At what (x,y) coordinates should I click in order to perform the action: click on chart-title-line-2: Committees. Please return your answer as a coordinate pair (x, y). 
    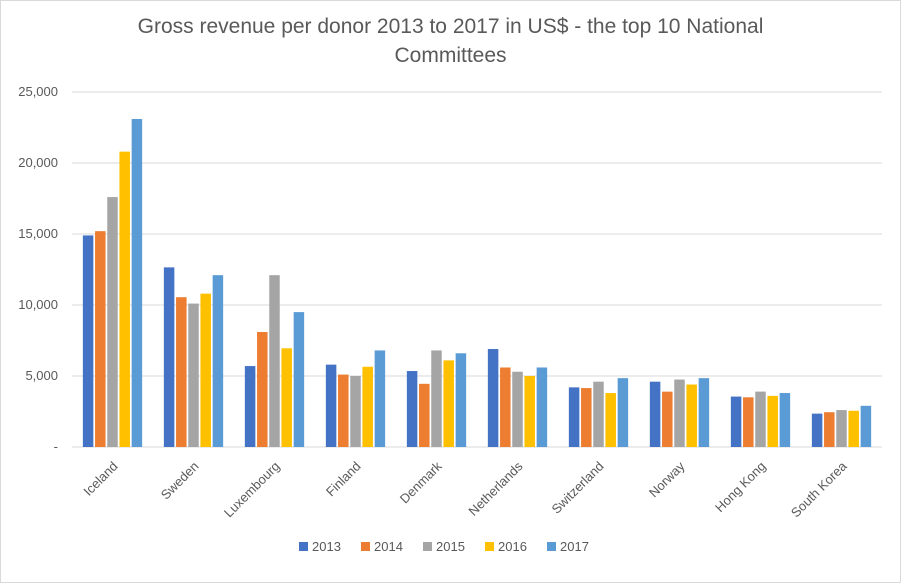
    Looking at the image, I should click on (450, 55).